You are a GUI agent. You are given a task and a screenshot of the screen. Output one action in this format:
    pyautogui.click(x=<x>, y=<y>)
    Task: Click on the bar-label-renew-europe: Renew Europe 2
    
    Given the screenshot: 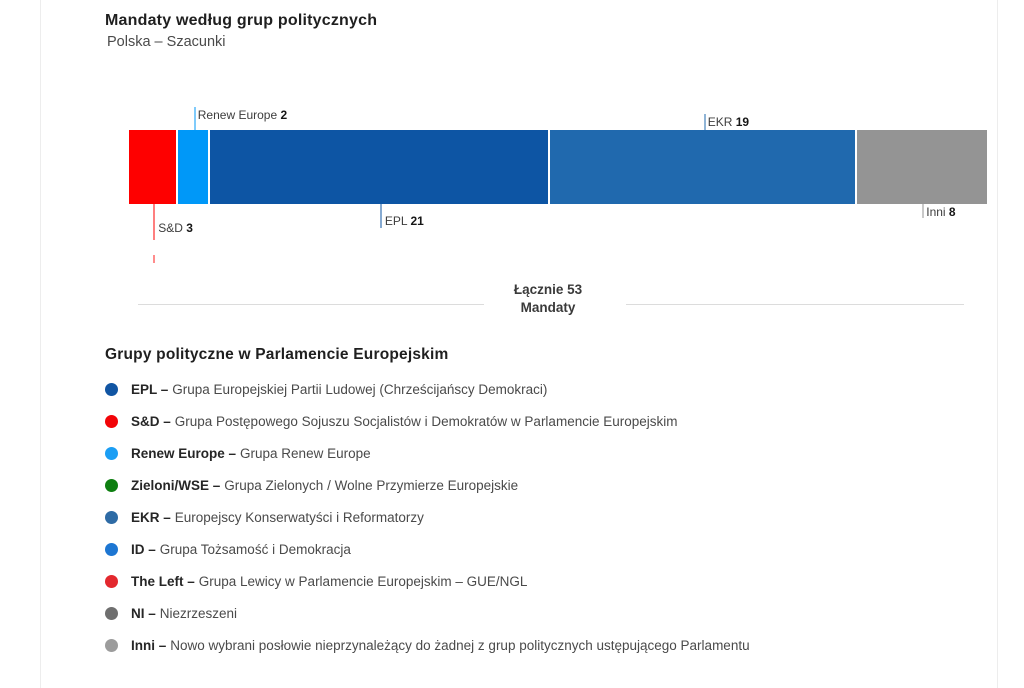 What is the action you would take?
    pyautogui.click(x=242, y=115)
    